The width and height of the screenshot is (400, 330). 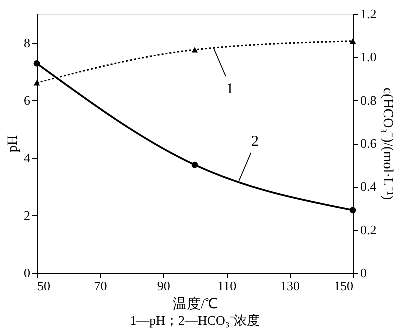 I want to click on y2-tick-label: 1.0, so click(x=368, y=57).